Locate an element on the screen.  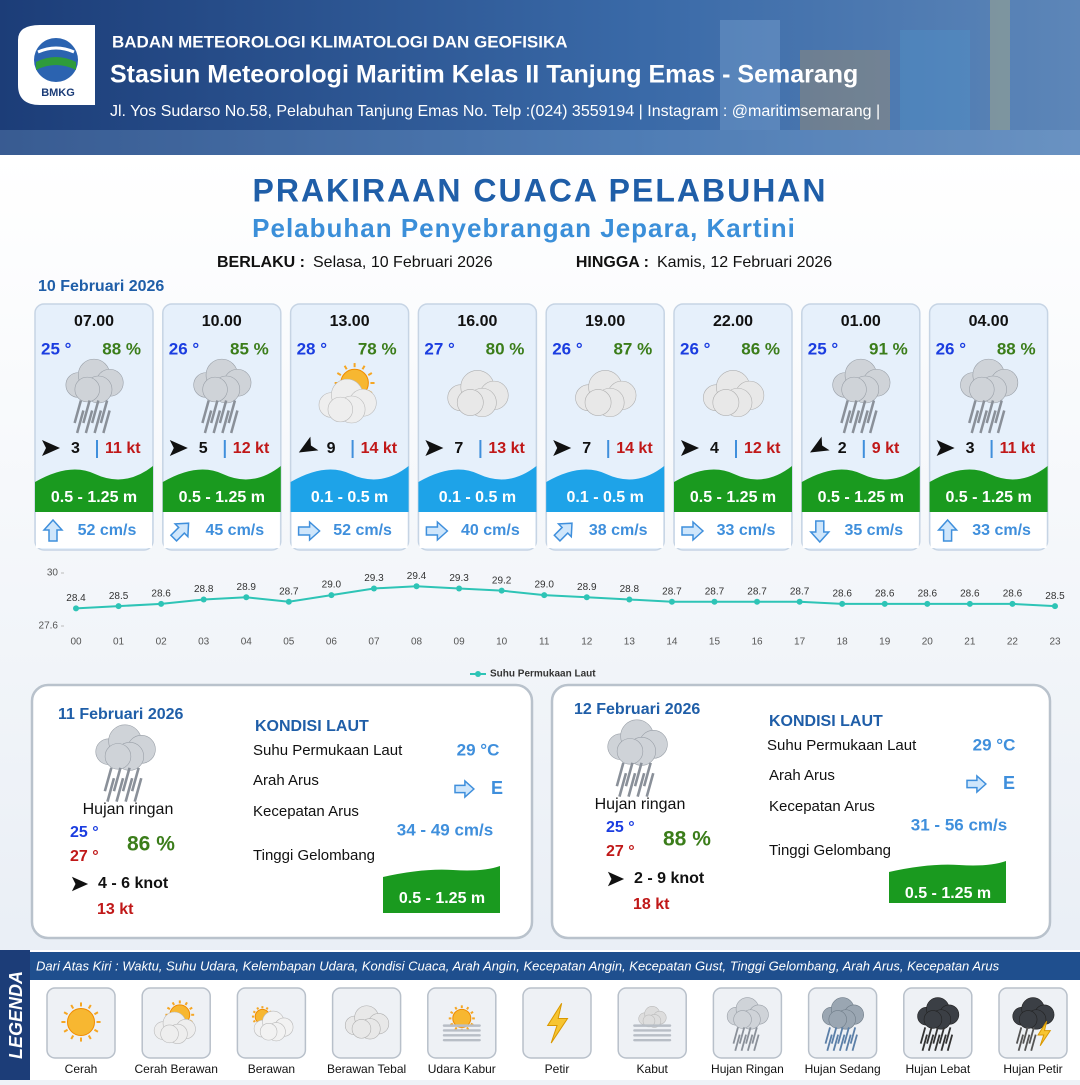
wind-speed: 4 is located at coordinates (714, 448).